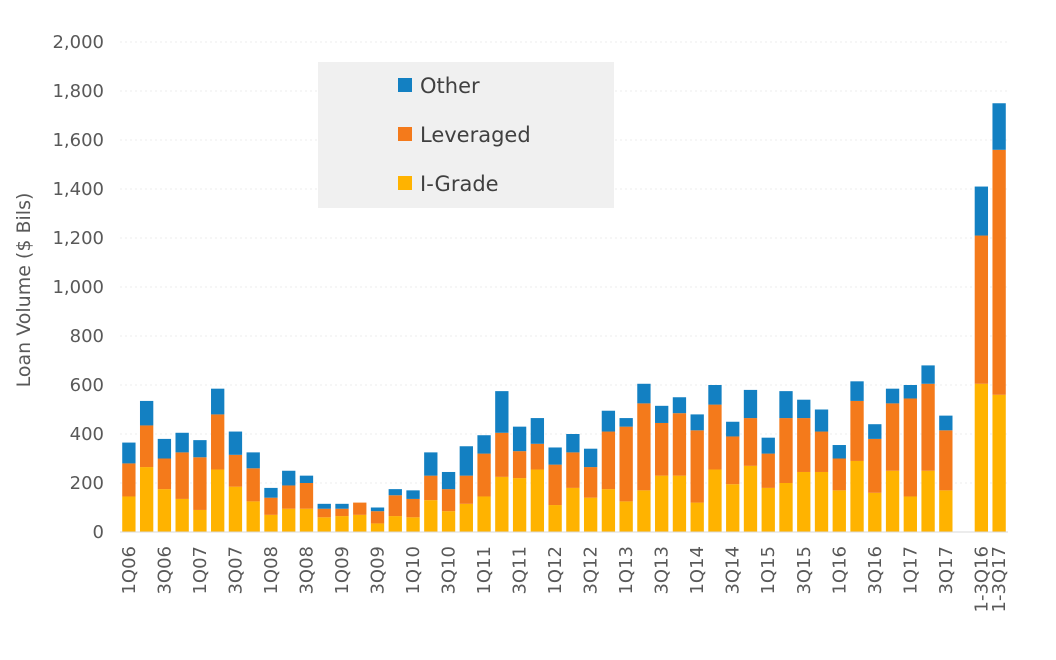 The width and height of the screenshot is (1056, 660). What do you see at coordinates (475, 135) in the screenshot?
I see `legend-label-leveraged: Leveraged` at bounding box center [475, 135].